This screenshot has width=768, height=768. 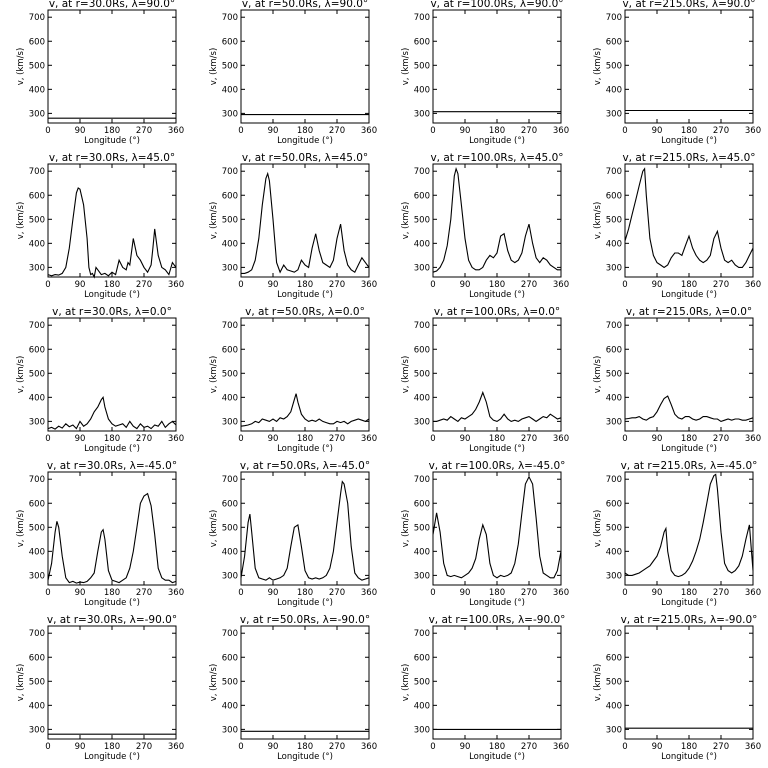 I want to click on chart-title: v, at r=30.0Rs, λ=0.0°, so click(x=112, y=312).